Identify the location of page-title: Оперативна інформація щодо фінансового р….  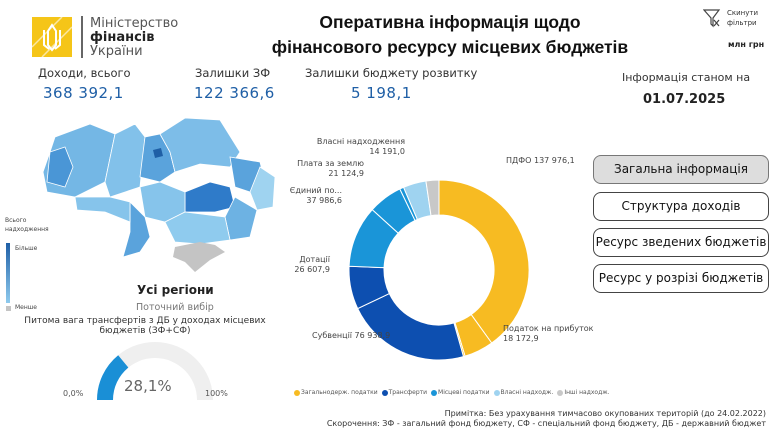
(450, 35).